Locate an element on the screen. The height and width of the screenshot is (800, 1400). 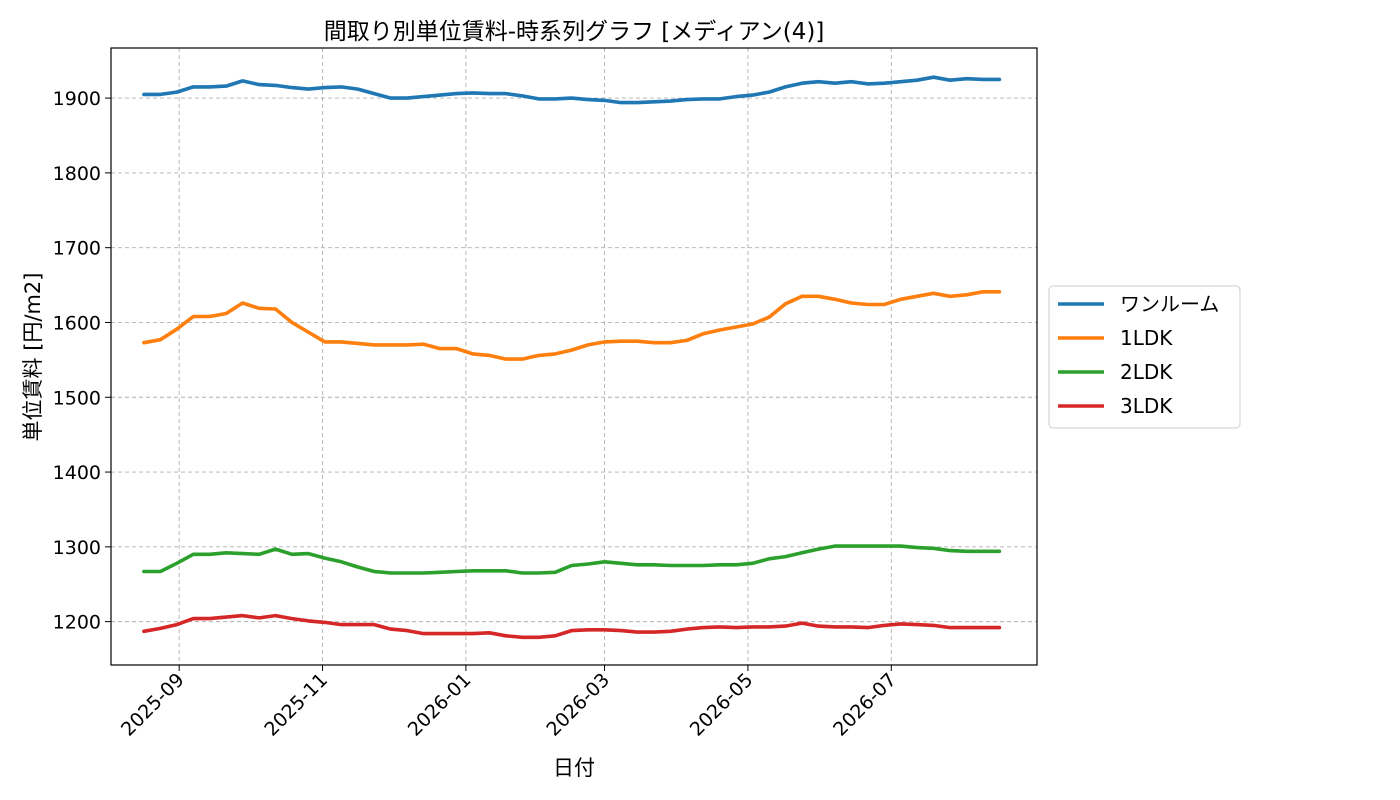
y-tick-label: 1900 is located at coordinates (77, 99).